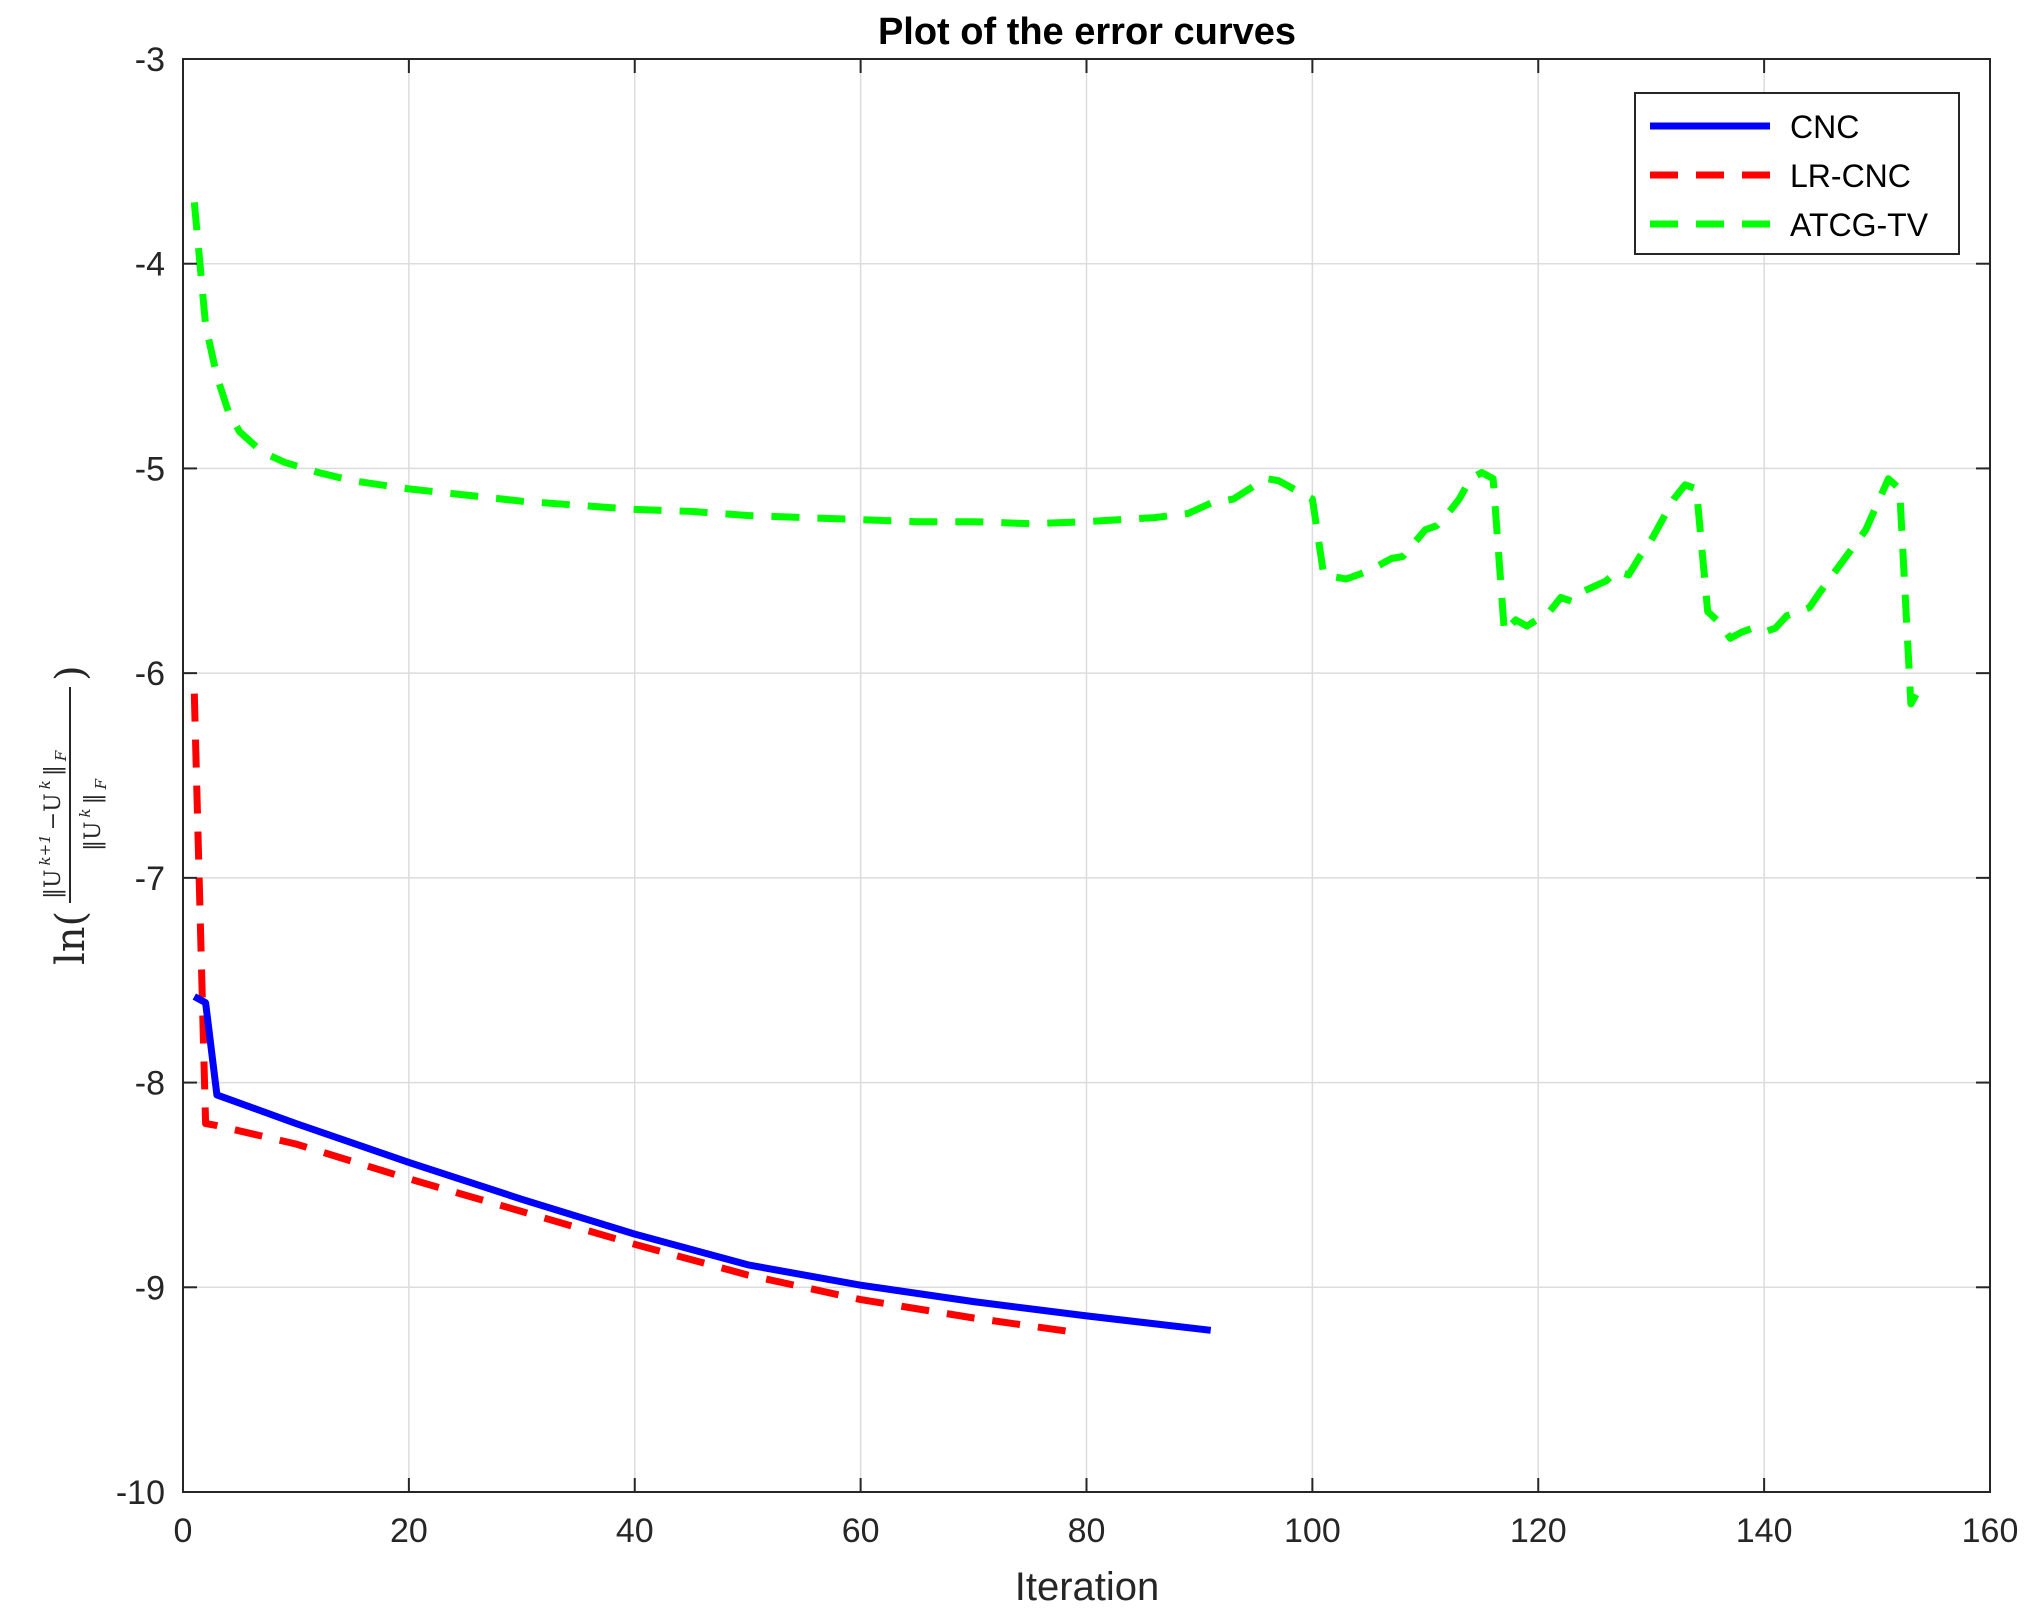  What do you see at coordinates (183, 1531) in the screenshot?
I see `x-tick-label: 0` at bounding box center [183, 1531].